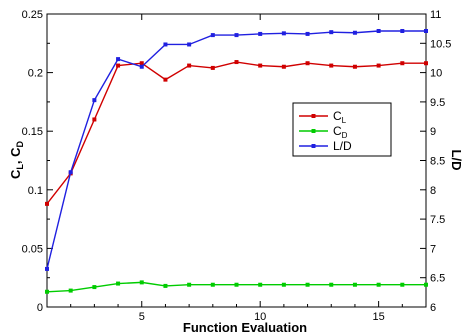  Describe the element at coordinates (35, 191) in the screenshot. I see `left-y-tick-label: 0.1` at that location.